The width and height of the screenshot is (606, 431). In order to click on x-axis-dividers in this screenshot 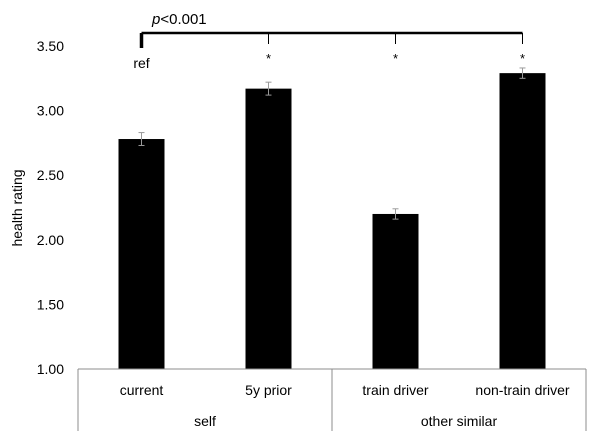, I will do `click(332, 400)`.